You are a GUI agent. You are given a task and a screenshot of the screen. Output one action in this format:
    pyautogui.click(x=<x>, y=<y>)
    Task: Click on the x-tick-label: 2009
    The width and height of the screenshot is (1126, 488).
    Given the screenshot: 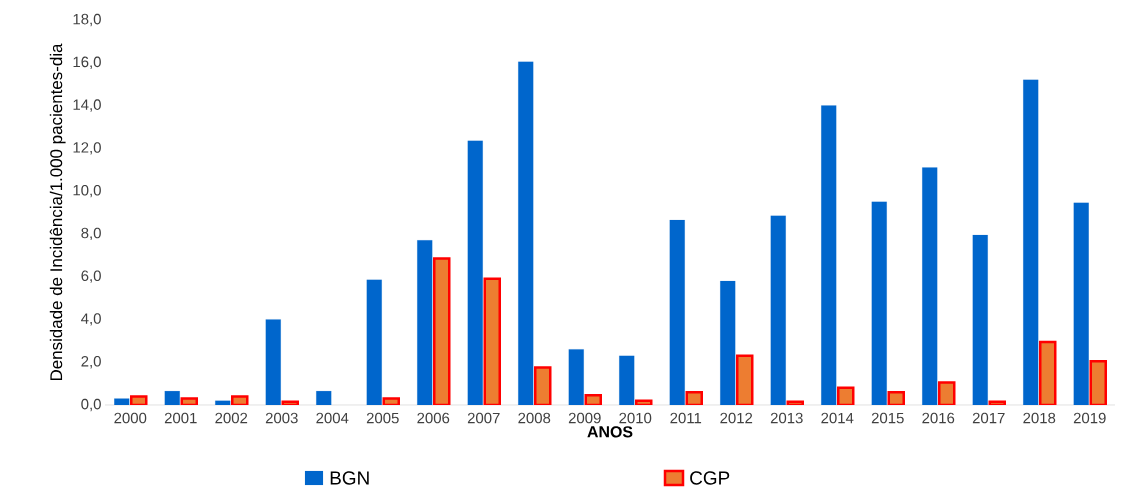 What is the action you would take?
    pyautogui.click(x=584, y=418)
    